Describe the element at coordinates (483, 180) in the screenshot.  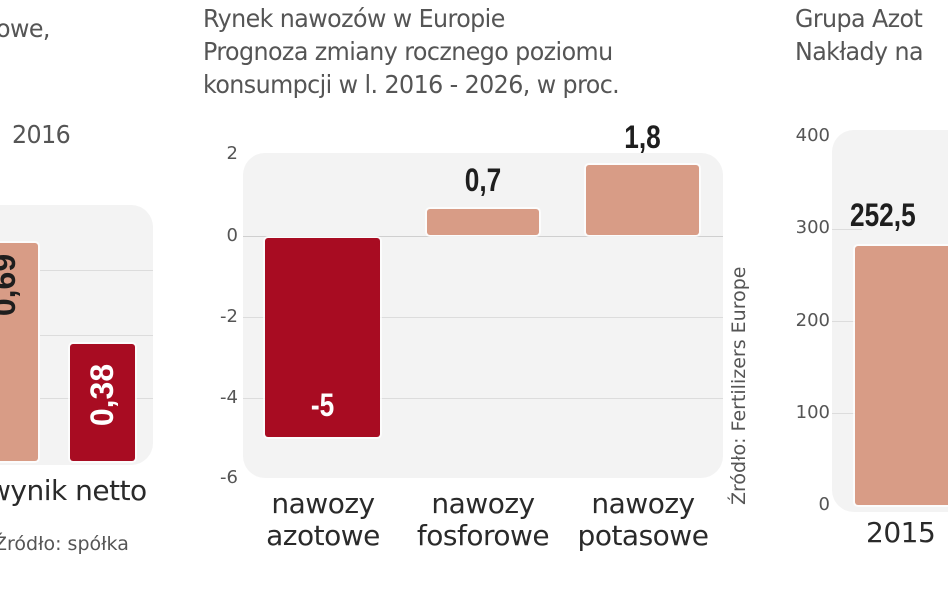
I see `bar-nawozy-fosforowe-value: 0,7` at that location.